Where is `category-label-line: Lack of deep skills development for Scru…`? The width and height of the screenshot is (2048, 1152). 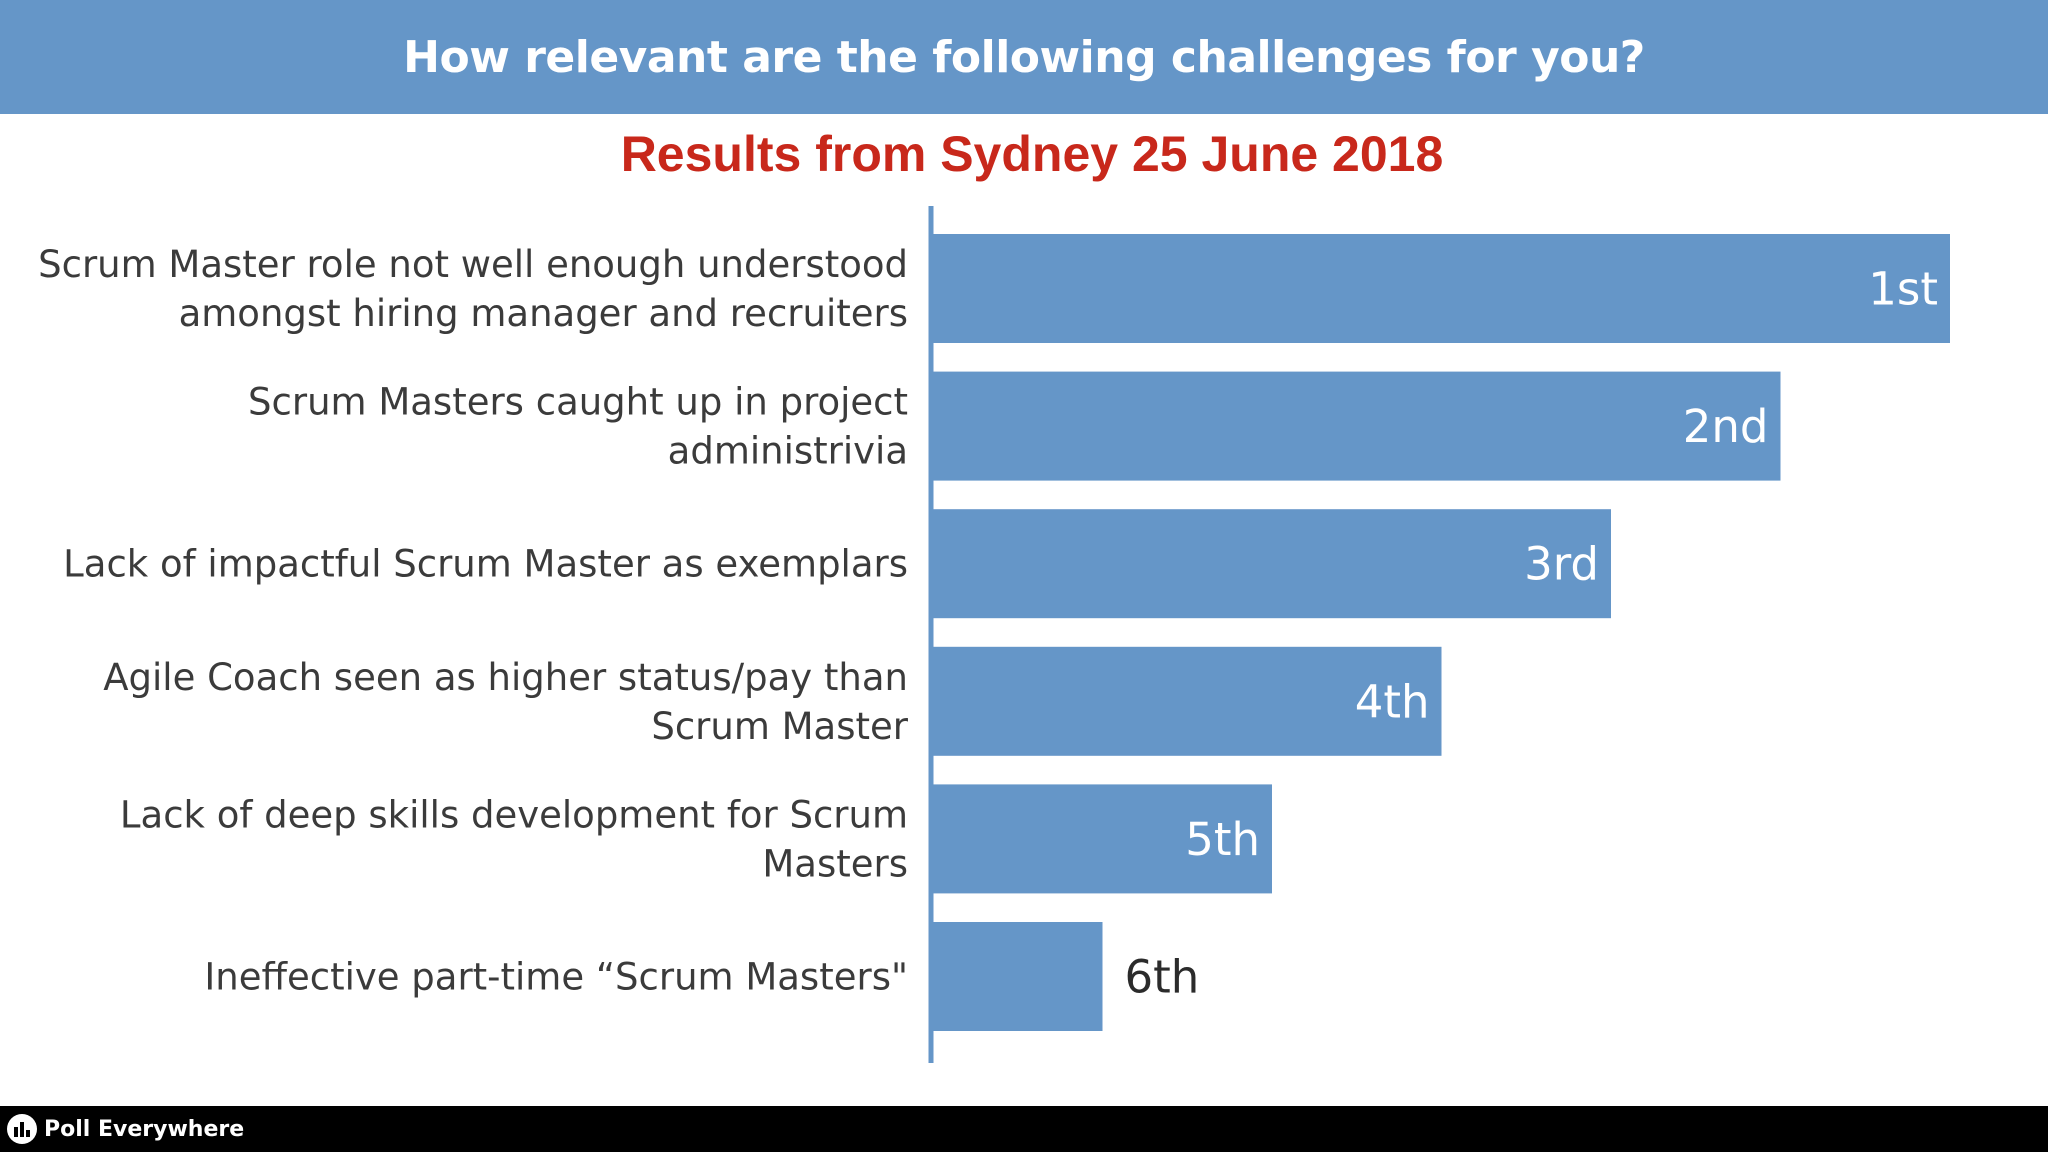 category-label-line: Lack of deep skills development for Scru… is located at coordinates (514, 814).